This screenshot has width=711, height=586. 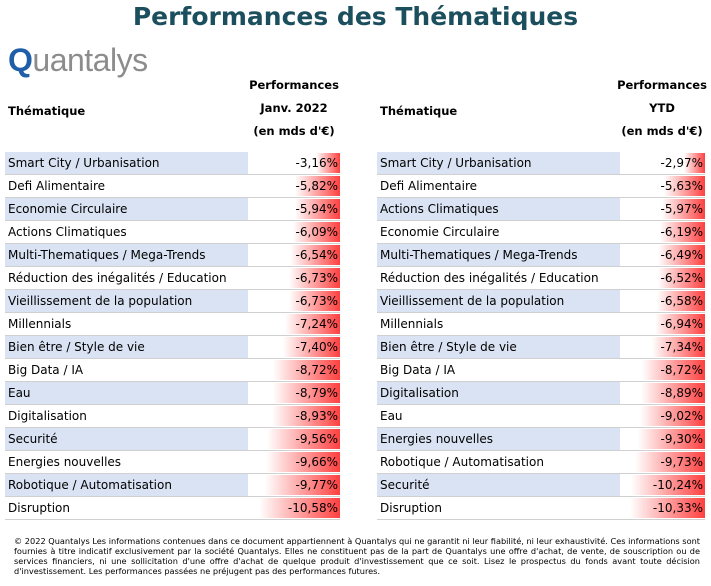 I want to click on value-cell: -5,94%, so click(x=294, y=209).